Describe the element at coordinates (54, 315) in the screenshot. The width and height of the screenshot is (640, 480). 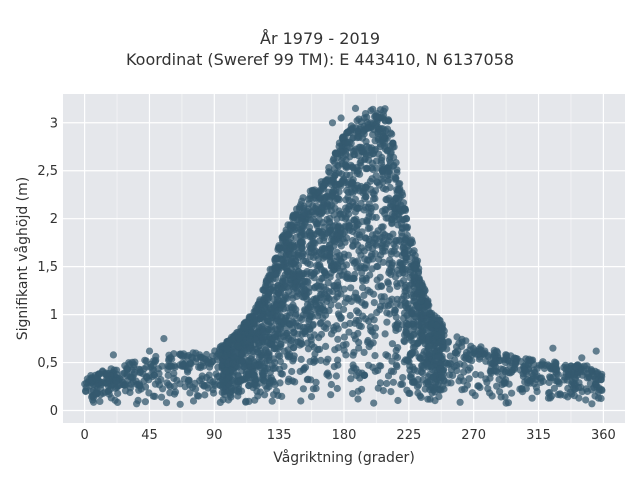
I see `y-tick-label: 1` at that location.